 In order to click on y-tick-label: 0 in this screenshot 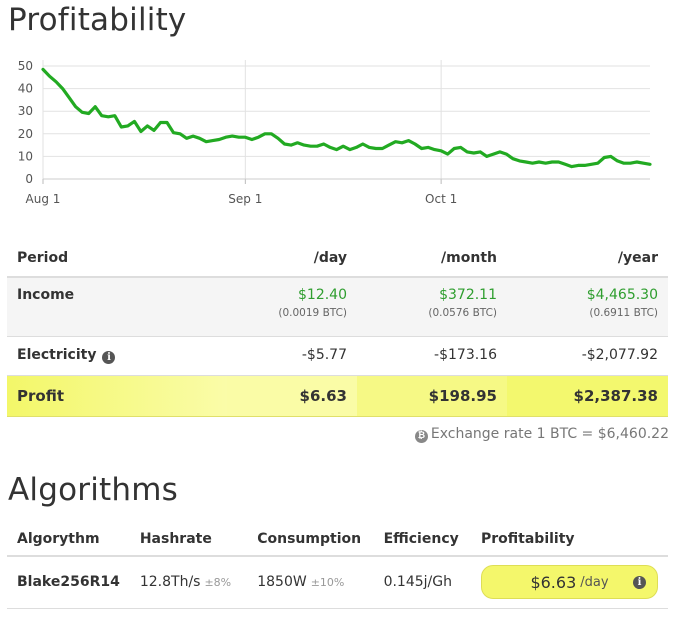, I will do `click(29, 179)`.